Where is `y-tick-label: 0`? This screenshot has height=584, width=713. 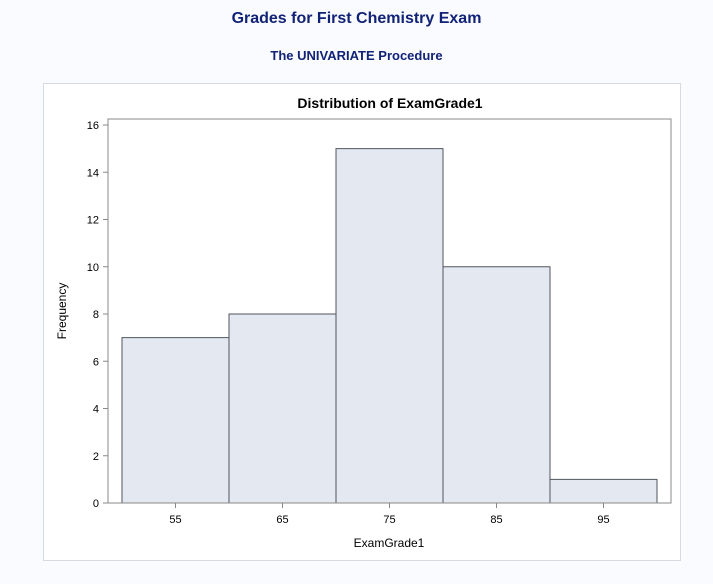
y-tick-label: 0 is located at coordinates (96, 504).